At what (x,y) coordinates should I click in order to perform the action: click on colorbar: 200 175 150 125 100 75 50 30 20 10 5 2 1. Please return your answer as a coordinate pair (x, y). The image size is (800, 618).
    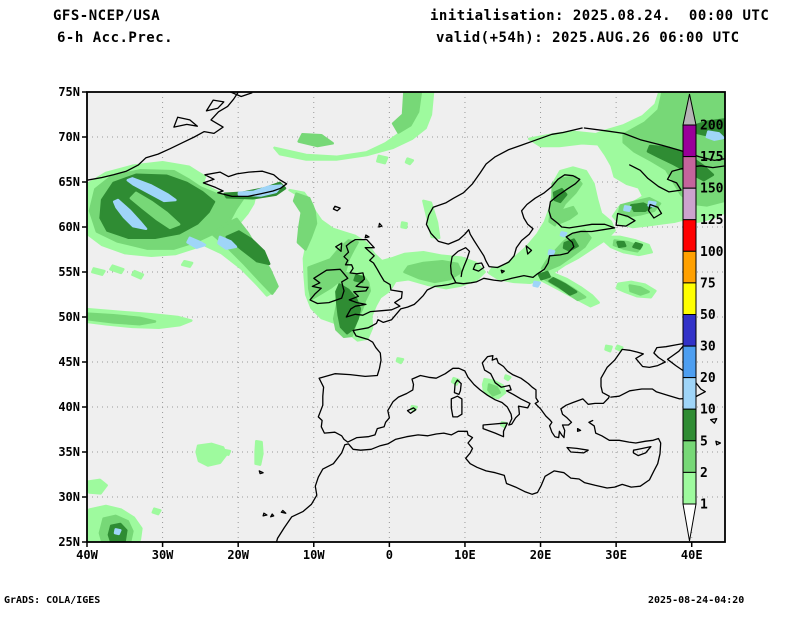
    Looking at the image, I should click on (703, 317).